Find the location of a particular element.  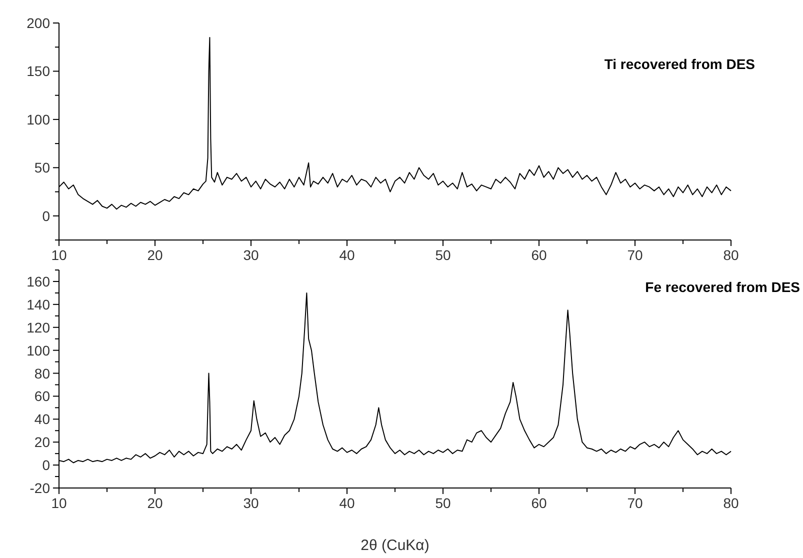

text: Fe recovered from DES is located at coordinates (722, 287).